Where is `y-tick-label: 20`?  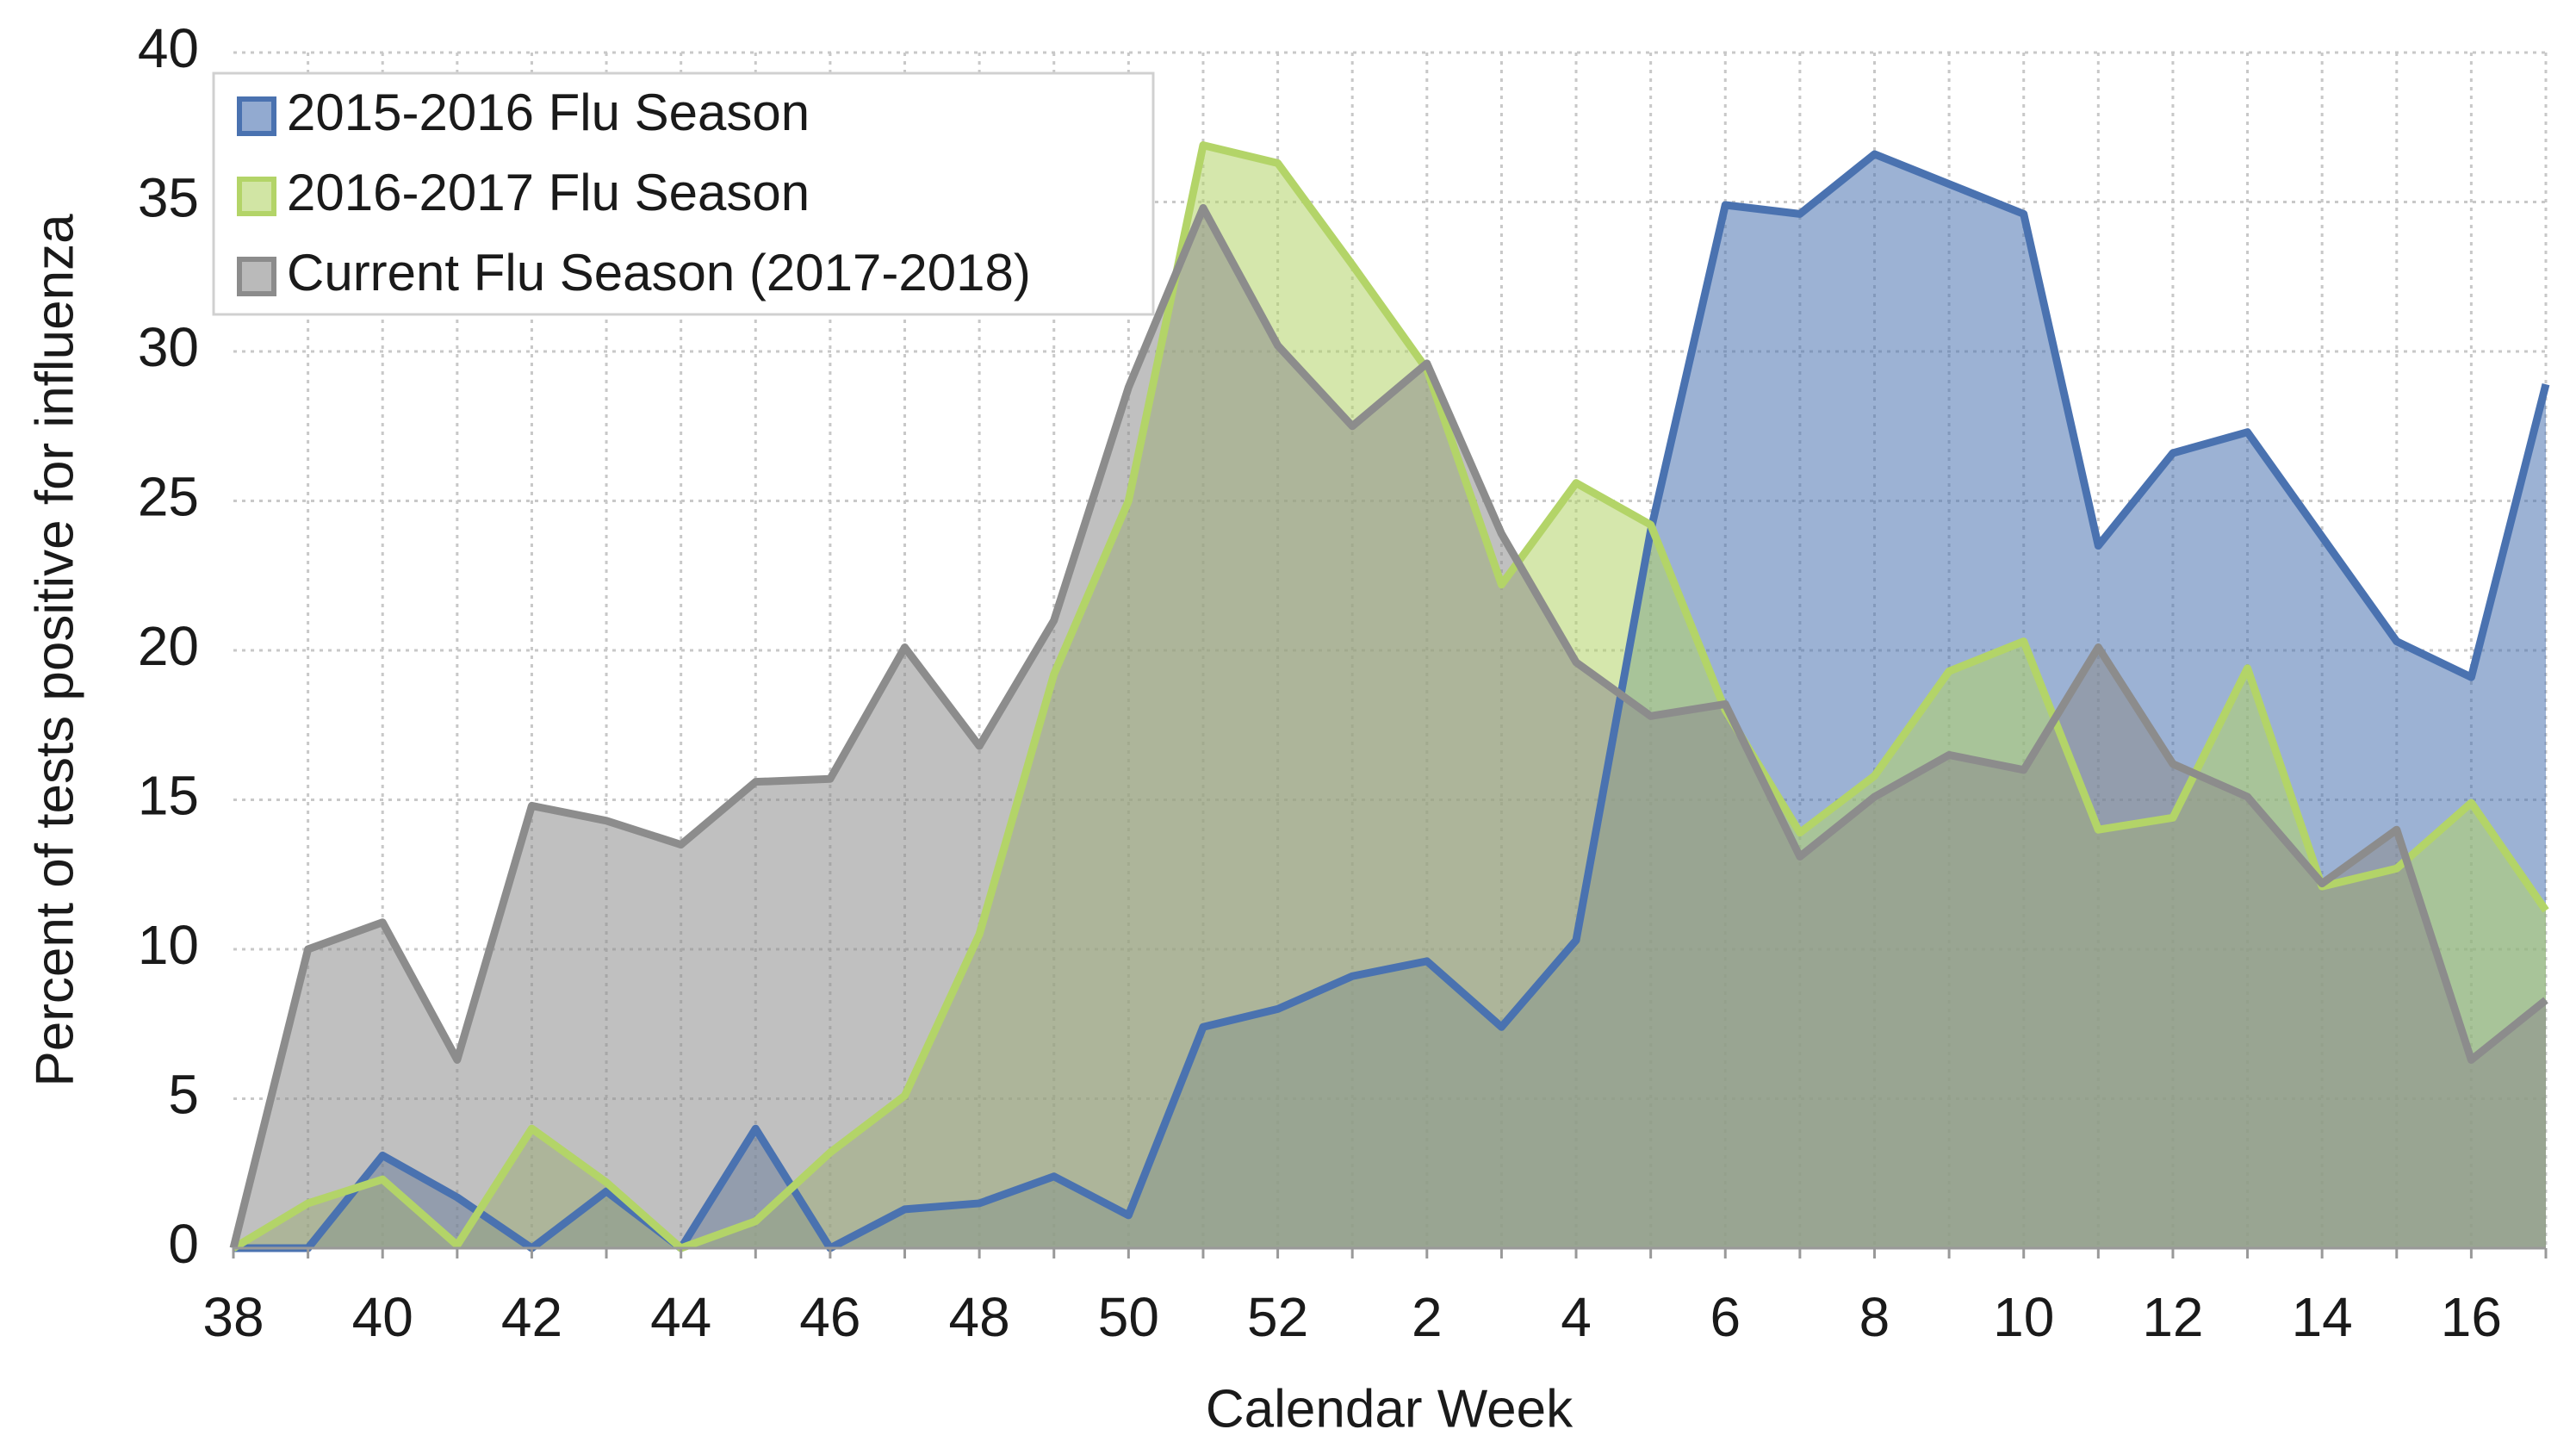
y-tick-label: 20 is located at coordinates (168, 646).